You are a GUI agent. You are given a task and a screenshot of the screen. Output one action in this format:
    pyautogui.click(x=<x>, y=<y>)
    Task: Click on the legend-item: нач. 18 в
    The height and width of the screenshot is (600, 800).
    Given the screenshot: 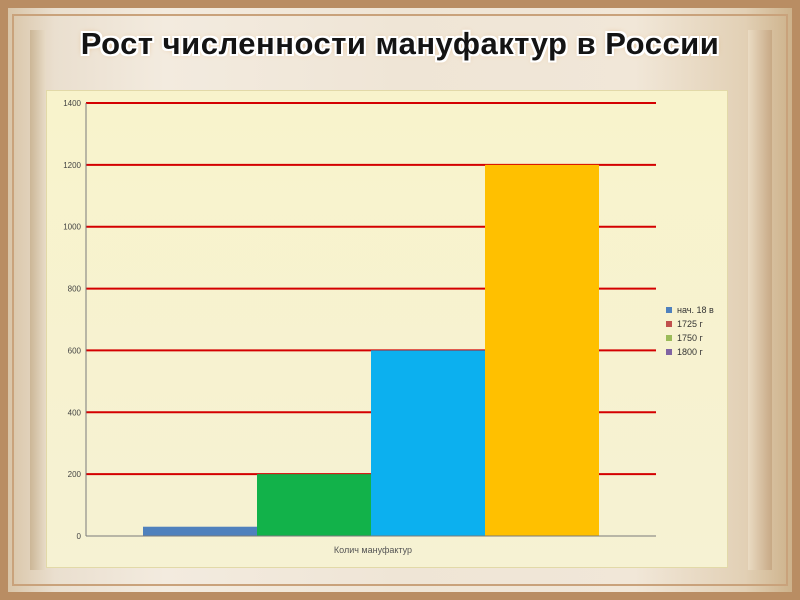 What is the action you would take?
    pyautogui.click(x=690, y=310)
    